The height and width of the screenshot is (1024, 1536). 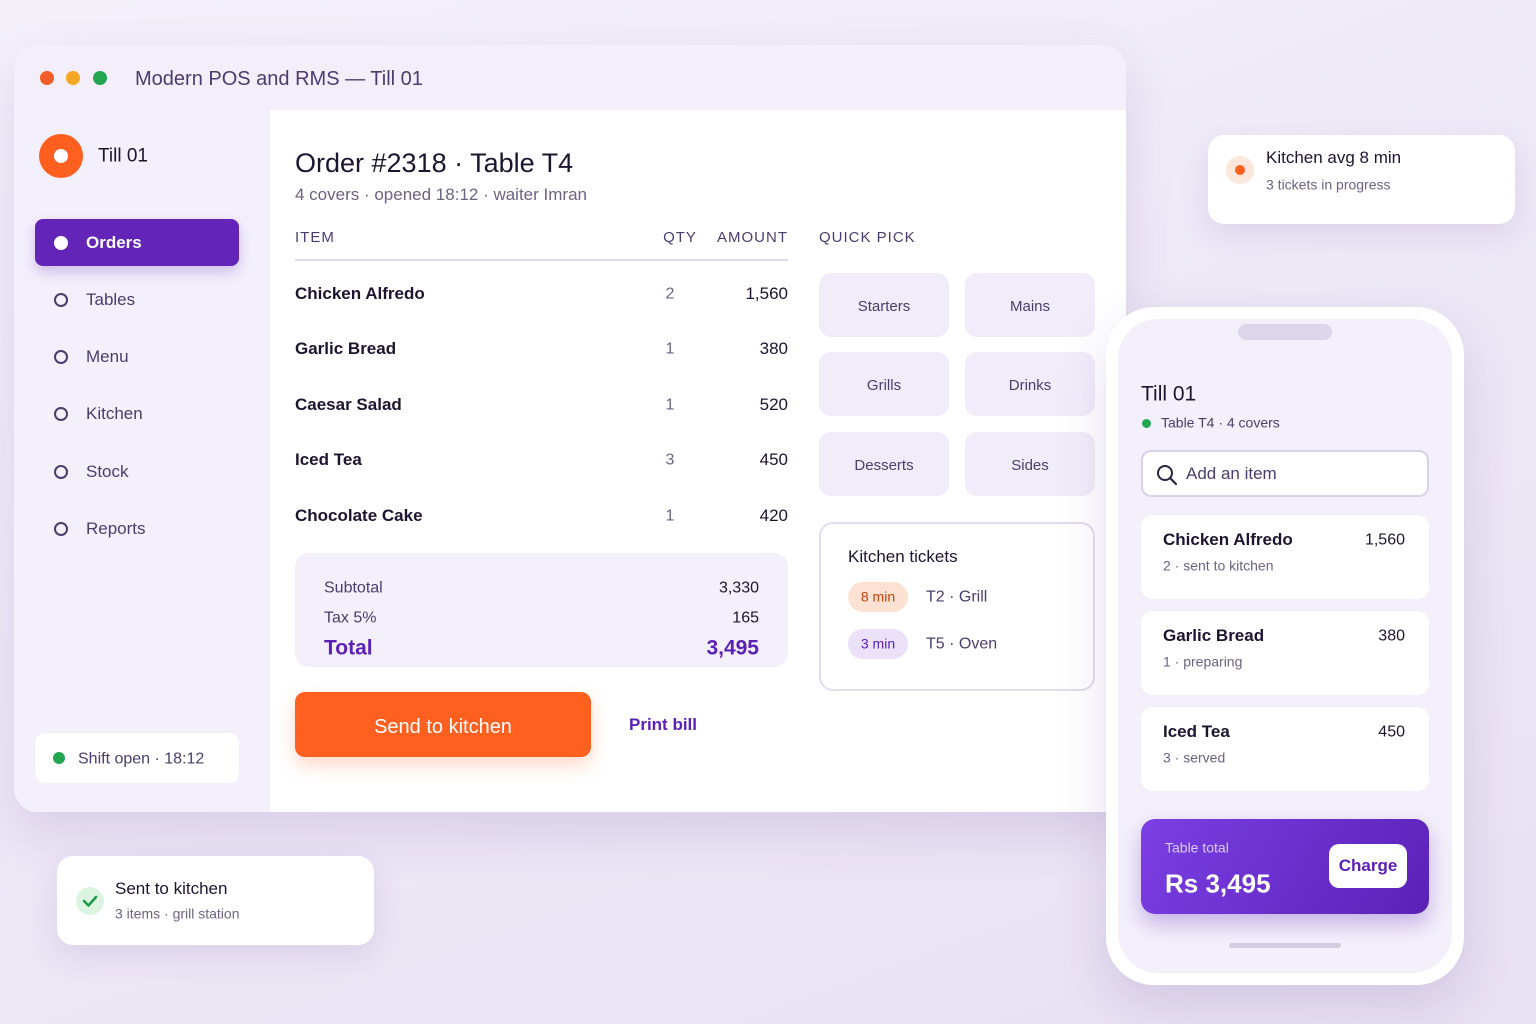 What do you see at coordinates (541, 610) in the screenshot?
I see `totals-box` at bounding box center [541, 610].